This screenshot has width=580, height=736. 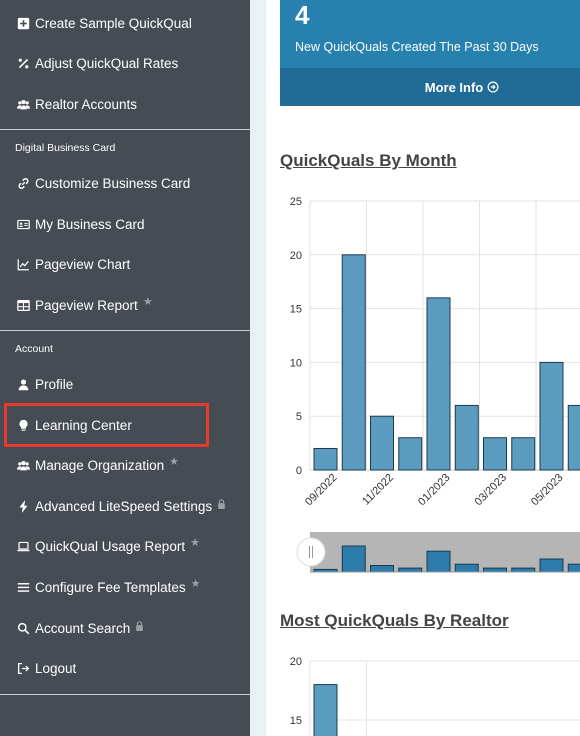 I want to click on sidebar-item-pageview-chart: Pageview Chart, so click(x=73, y=264).